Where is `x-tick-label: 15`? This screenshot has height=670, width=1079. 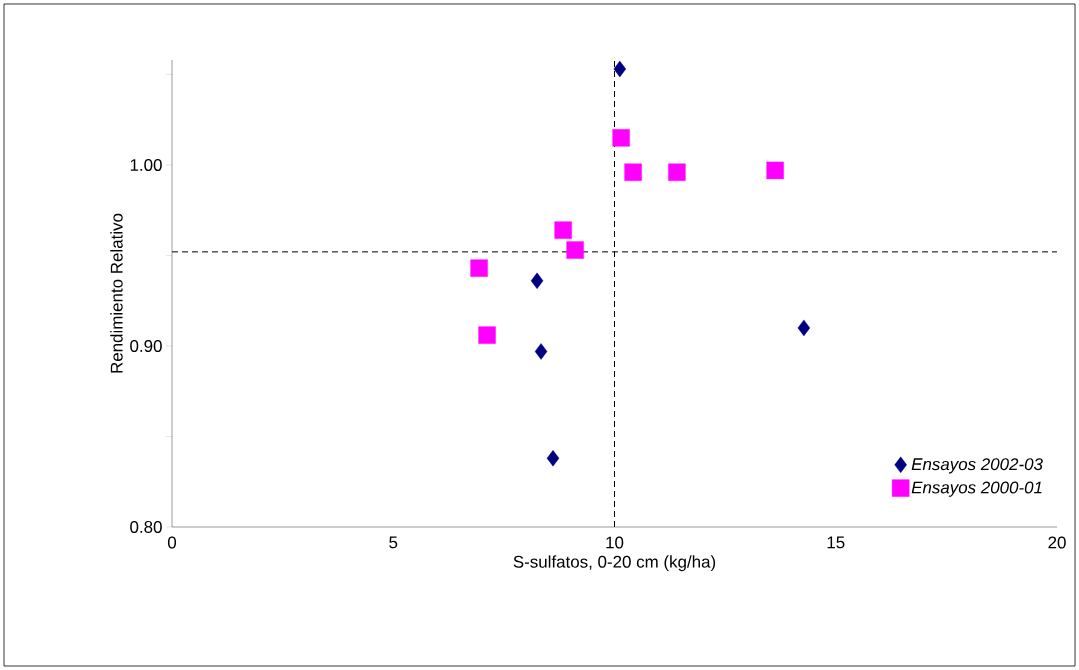 x-tick-label: 15 is located at coordinates (836, 542).